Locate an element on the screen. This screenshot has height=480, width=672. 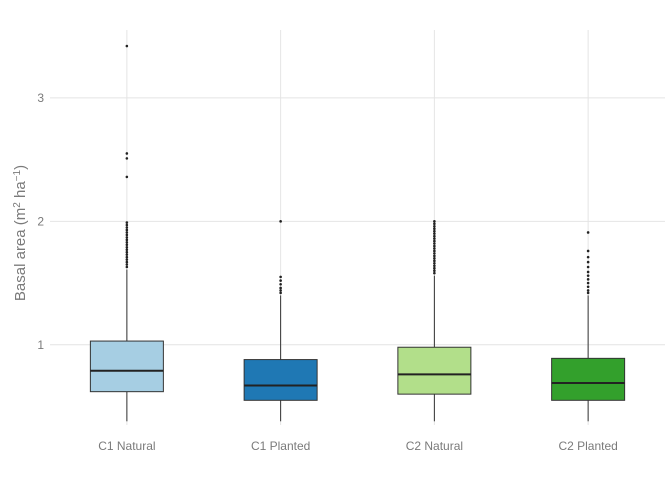
box-c2-planted is located at coordinates (588, 326).